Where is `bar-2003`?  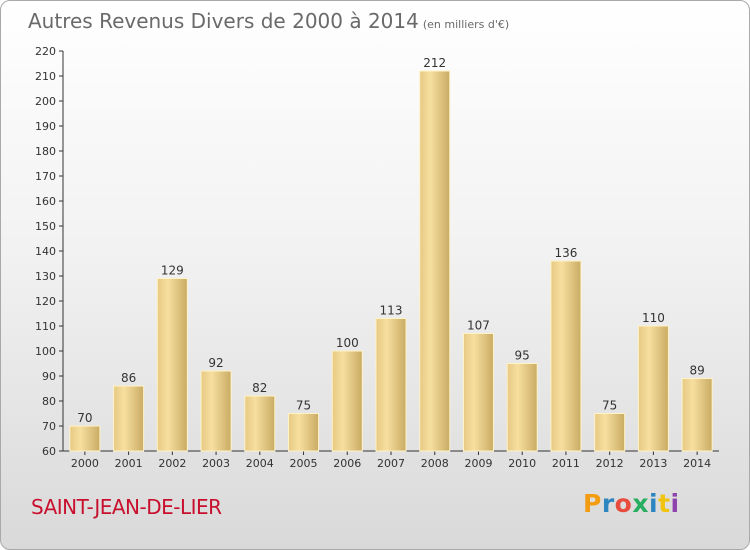 bar-2003 is located at coordinates (216, 411).